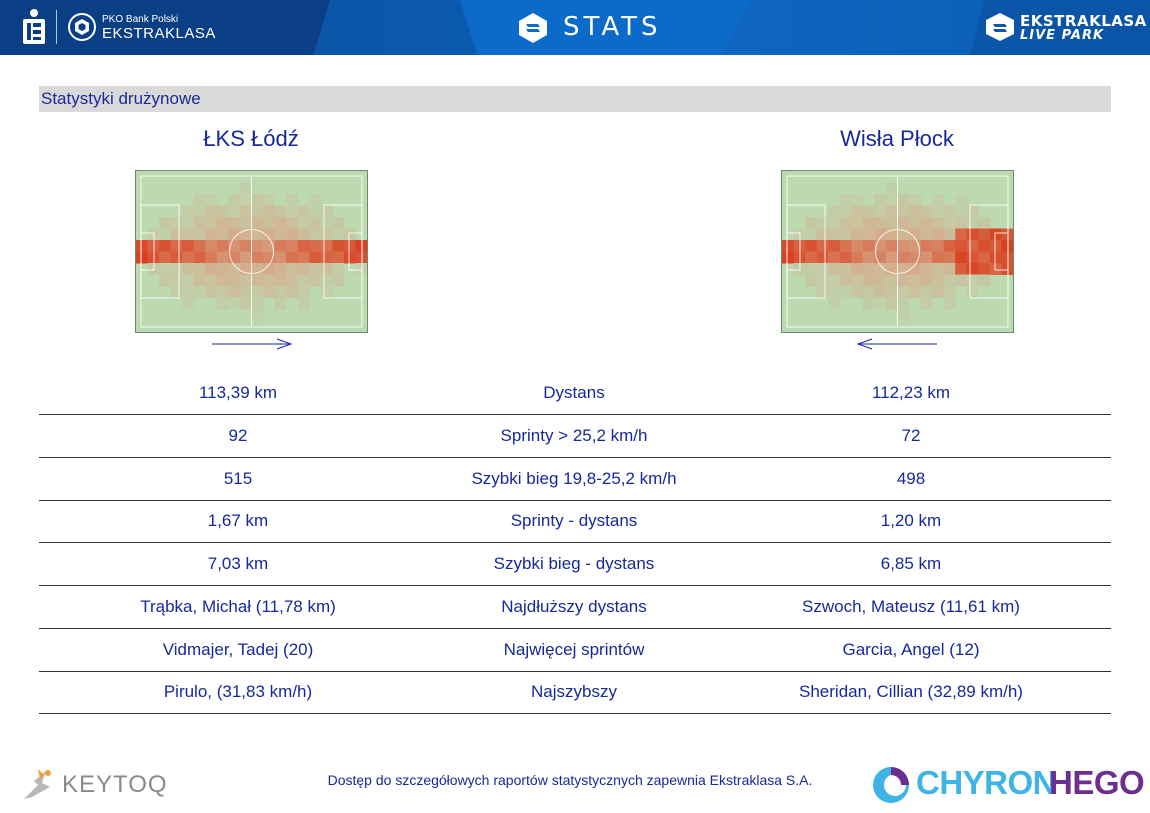  Describe the element at coordinates (34, 26) in the screenshot. I see `pko-bank-logo-icon` at that location.